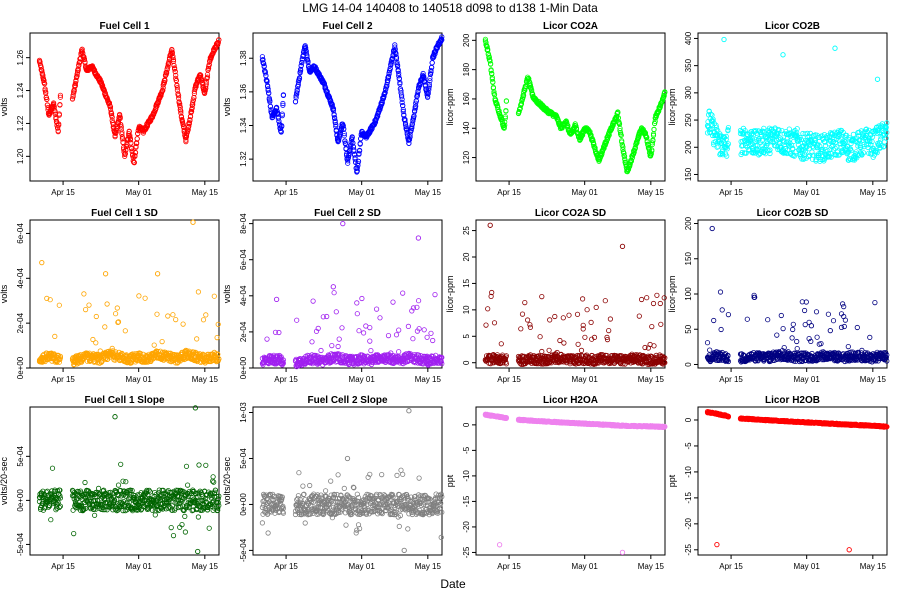  I want to click on y-tick-label: 1.24, so click(20, 90).